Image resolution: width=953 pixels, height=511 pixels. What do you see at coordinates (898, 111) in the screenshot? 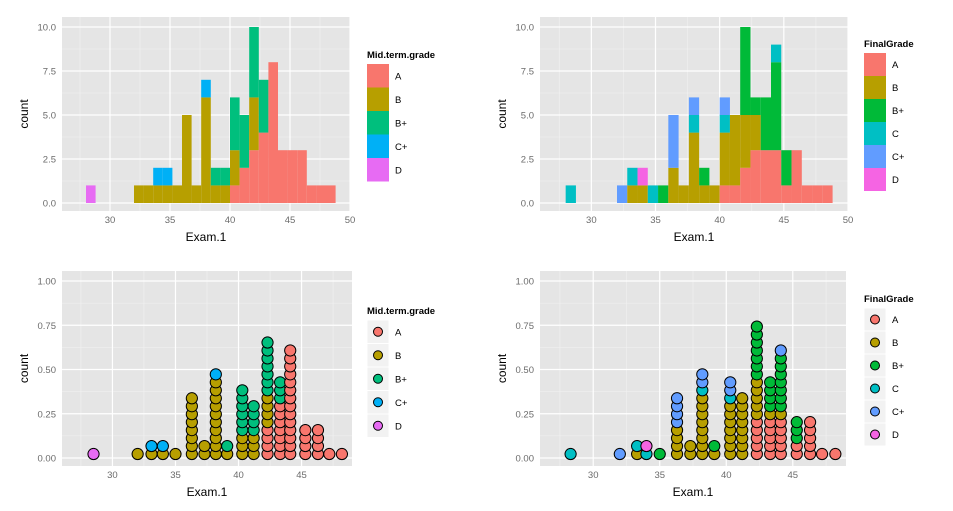
I see `legend-label: B+` at bounding box center [898, 111].